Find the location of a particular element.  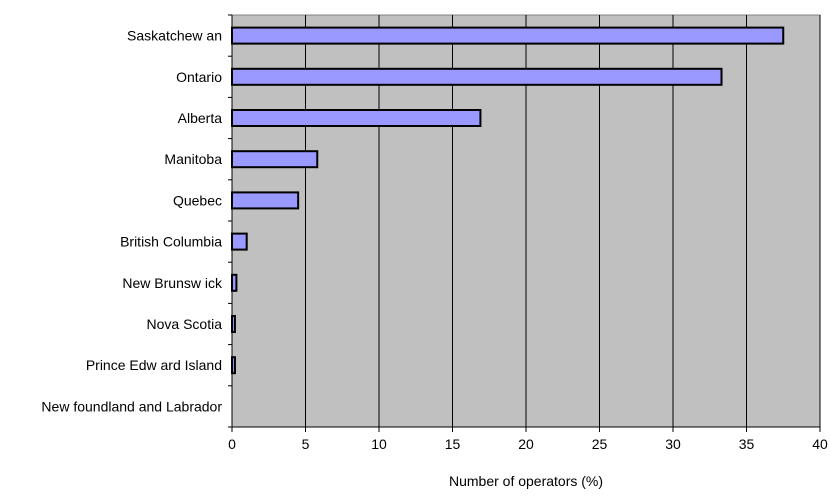

x-tick-labels: 0 5 10 15 20 25 30 35 40 is located at coordinates (528, 444).